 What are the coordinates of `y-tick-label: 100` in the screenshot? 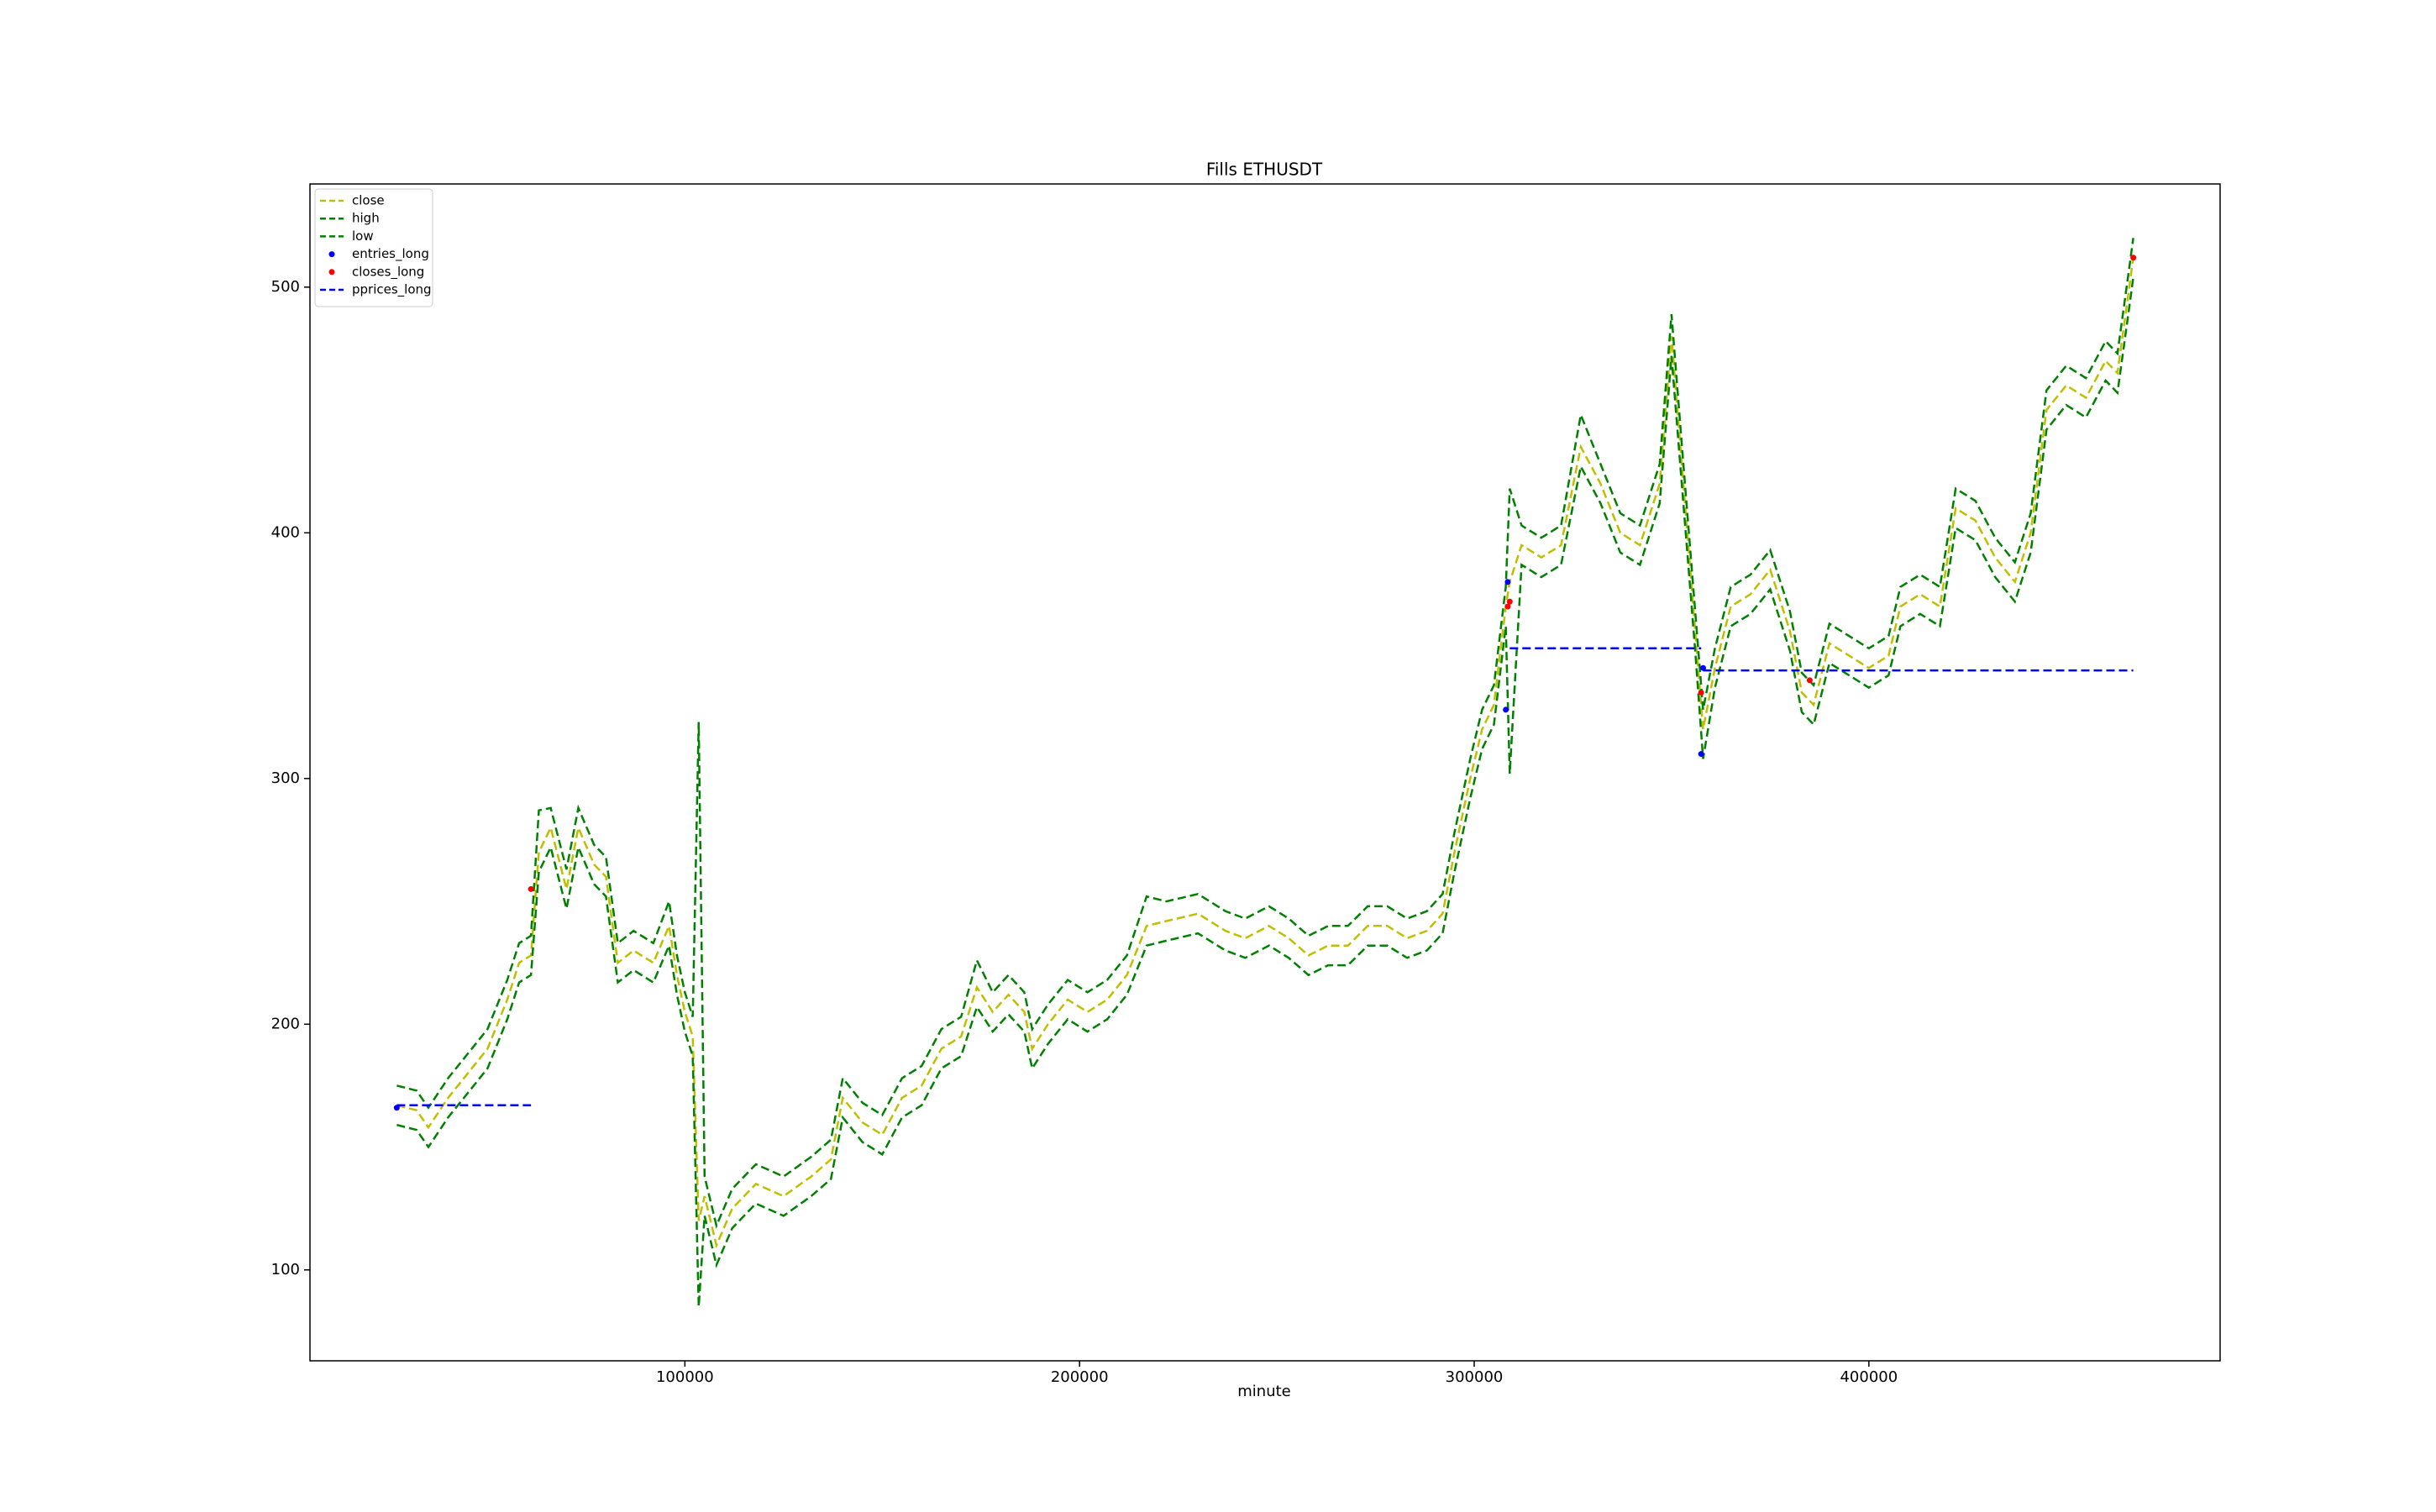 It's located at (285, 1269).